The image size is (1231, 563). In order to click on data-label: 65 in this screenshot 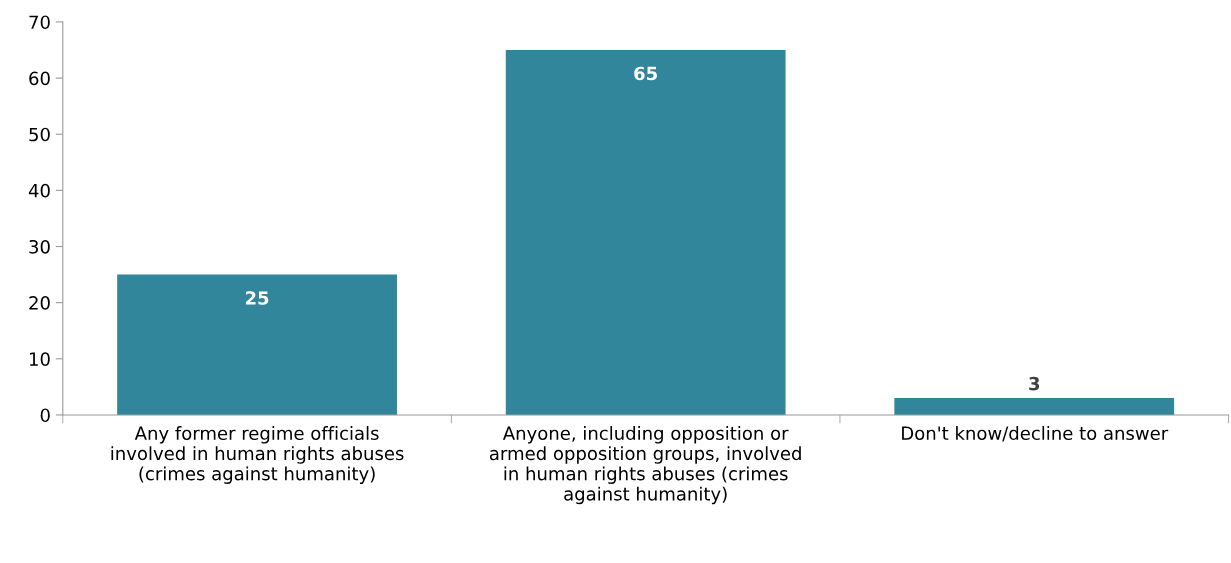, I will do `click(645, 73)`.